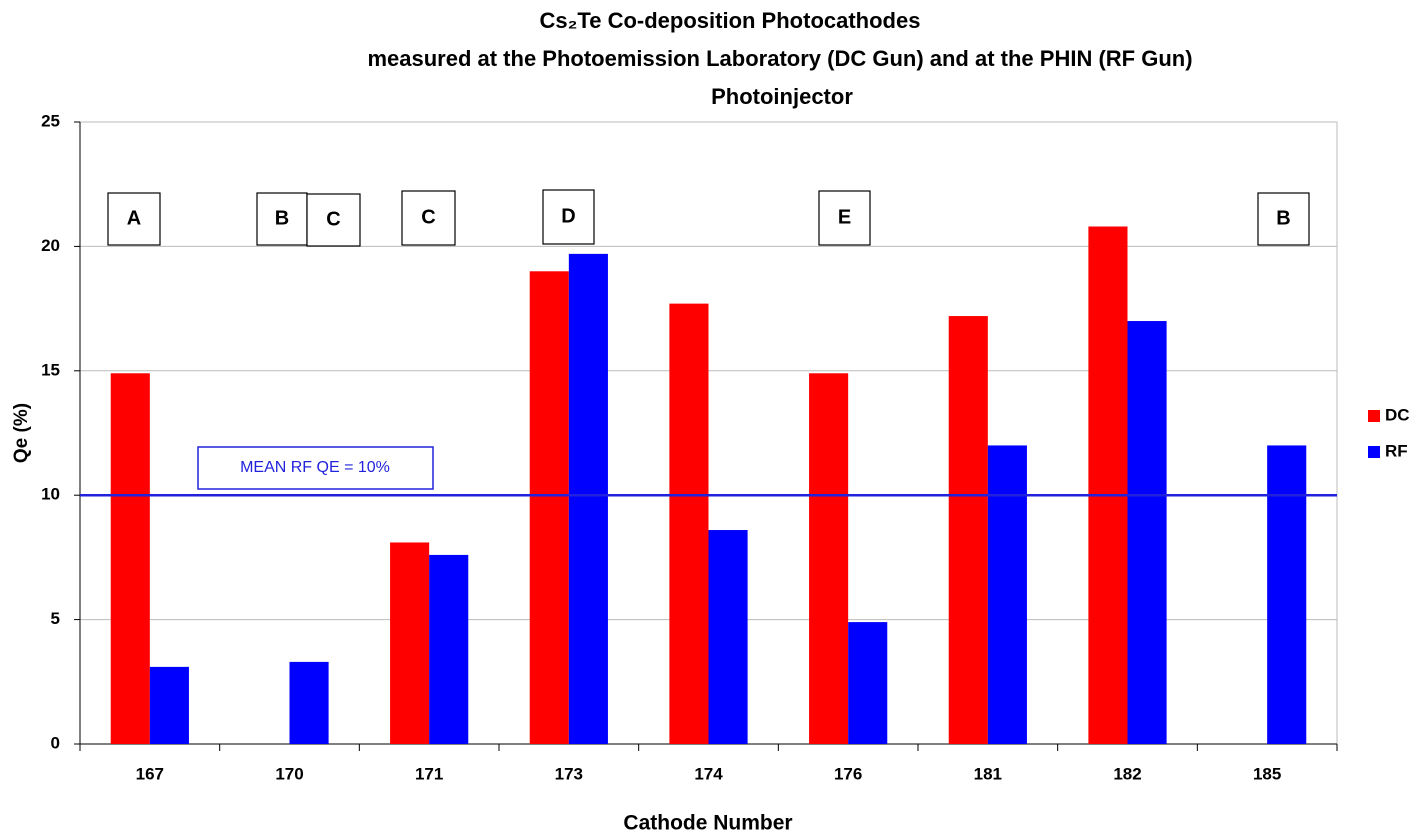 This screenshot has height=838, width=1424. I want to click on x-tick-label: 170, so click(289, 773).